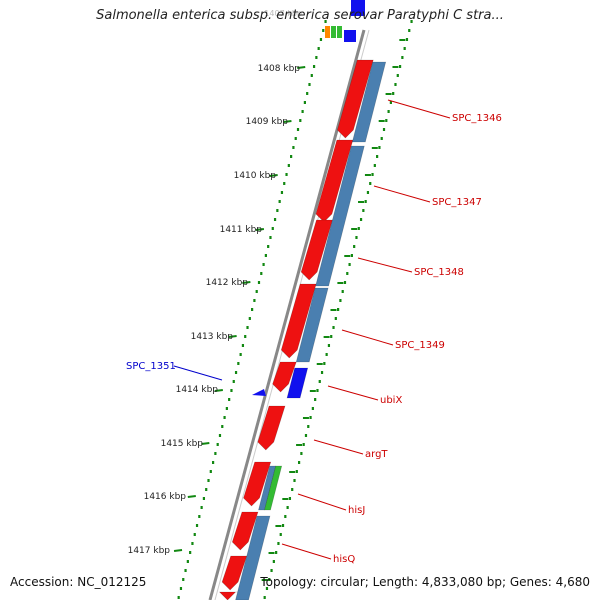 This screenshot has height=604, width=600. Describe the element at coordinates (283, 13) in the screenshot. I see `tick-label: 1407 kbp` at that location.